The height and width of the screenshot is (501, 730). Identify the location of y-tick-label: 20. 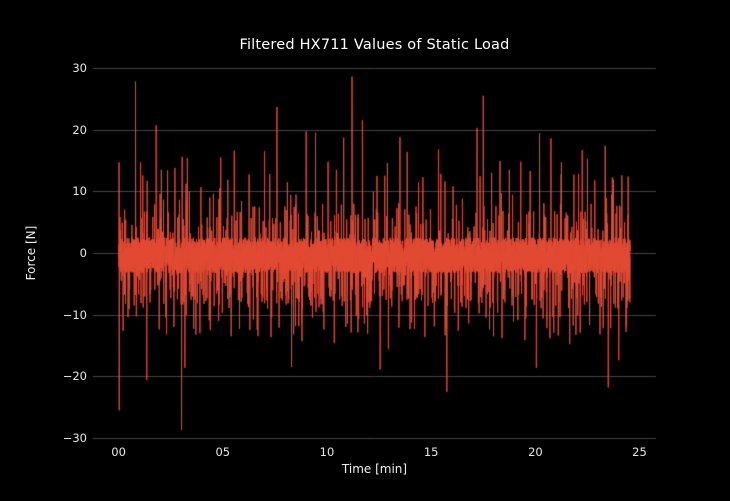
(79, 129).